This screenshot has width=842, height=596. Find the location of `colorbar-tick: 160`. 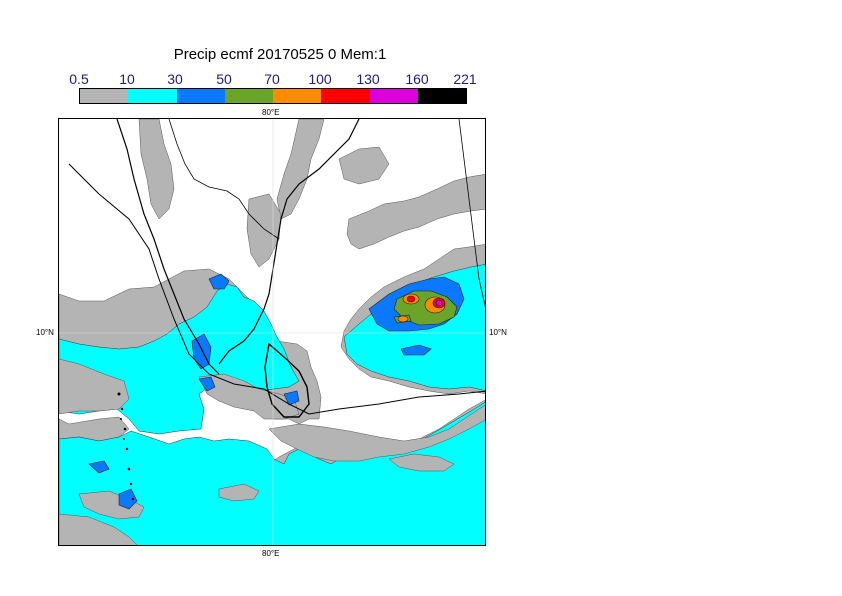

colorbar-tick: 160 is located at coordinates (417, 79).